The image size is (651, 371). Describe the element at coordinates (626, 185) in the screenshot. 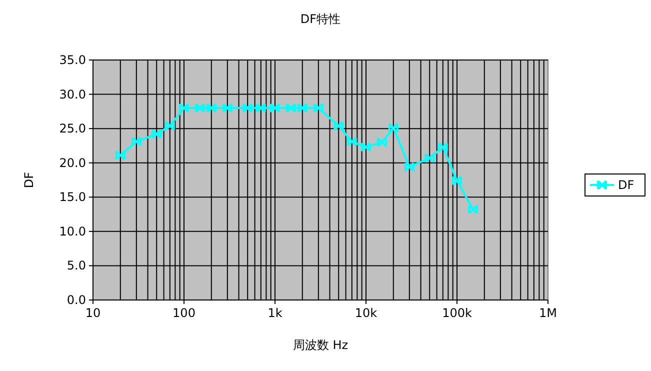

I see `legend-label: DF` at that location.